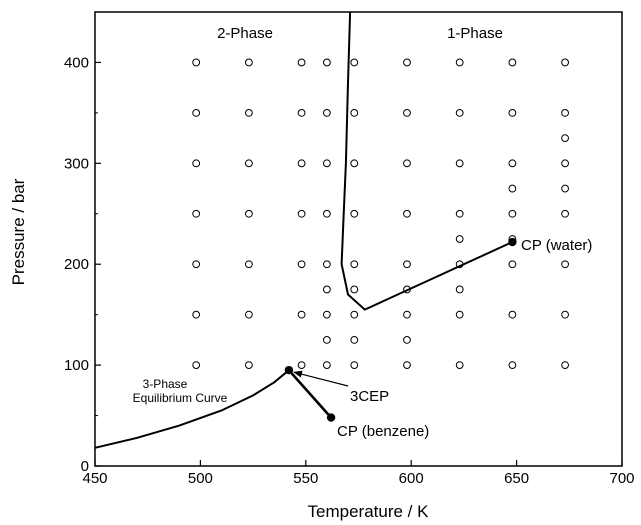 This screenshot has height=525, width=641. I want to click on y-tick-label: 400, so click(76, 62).